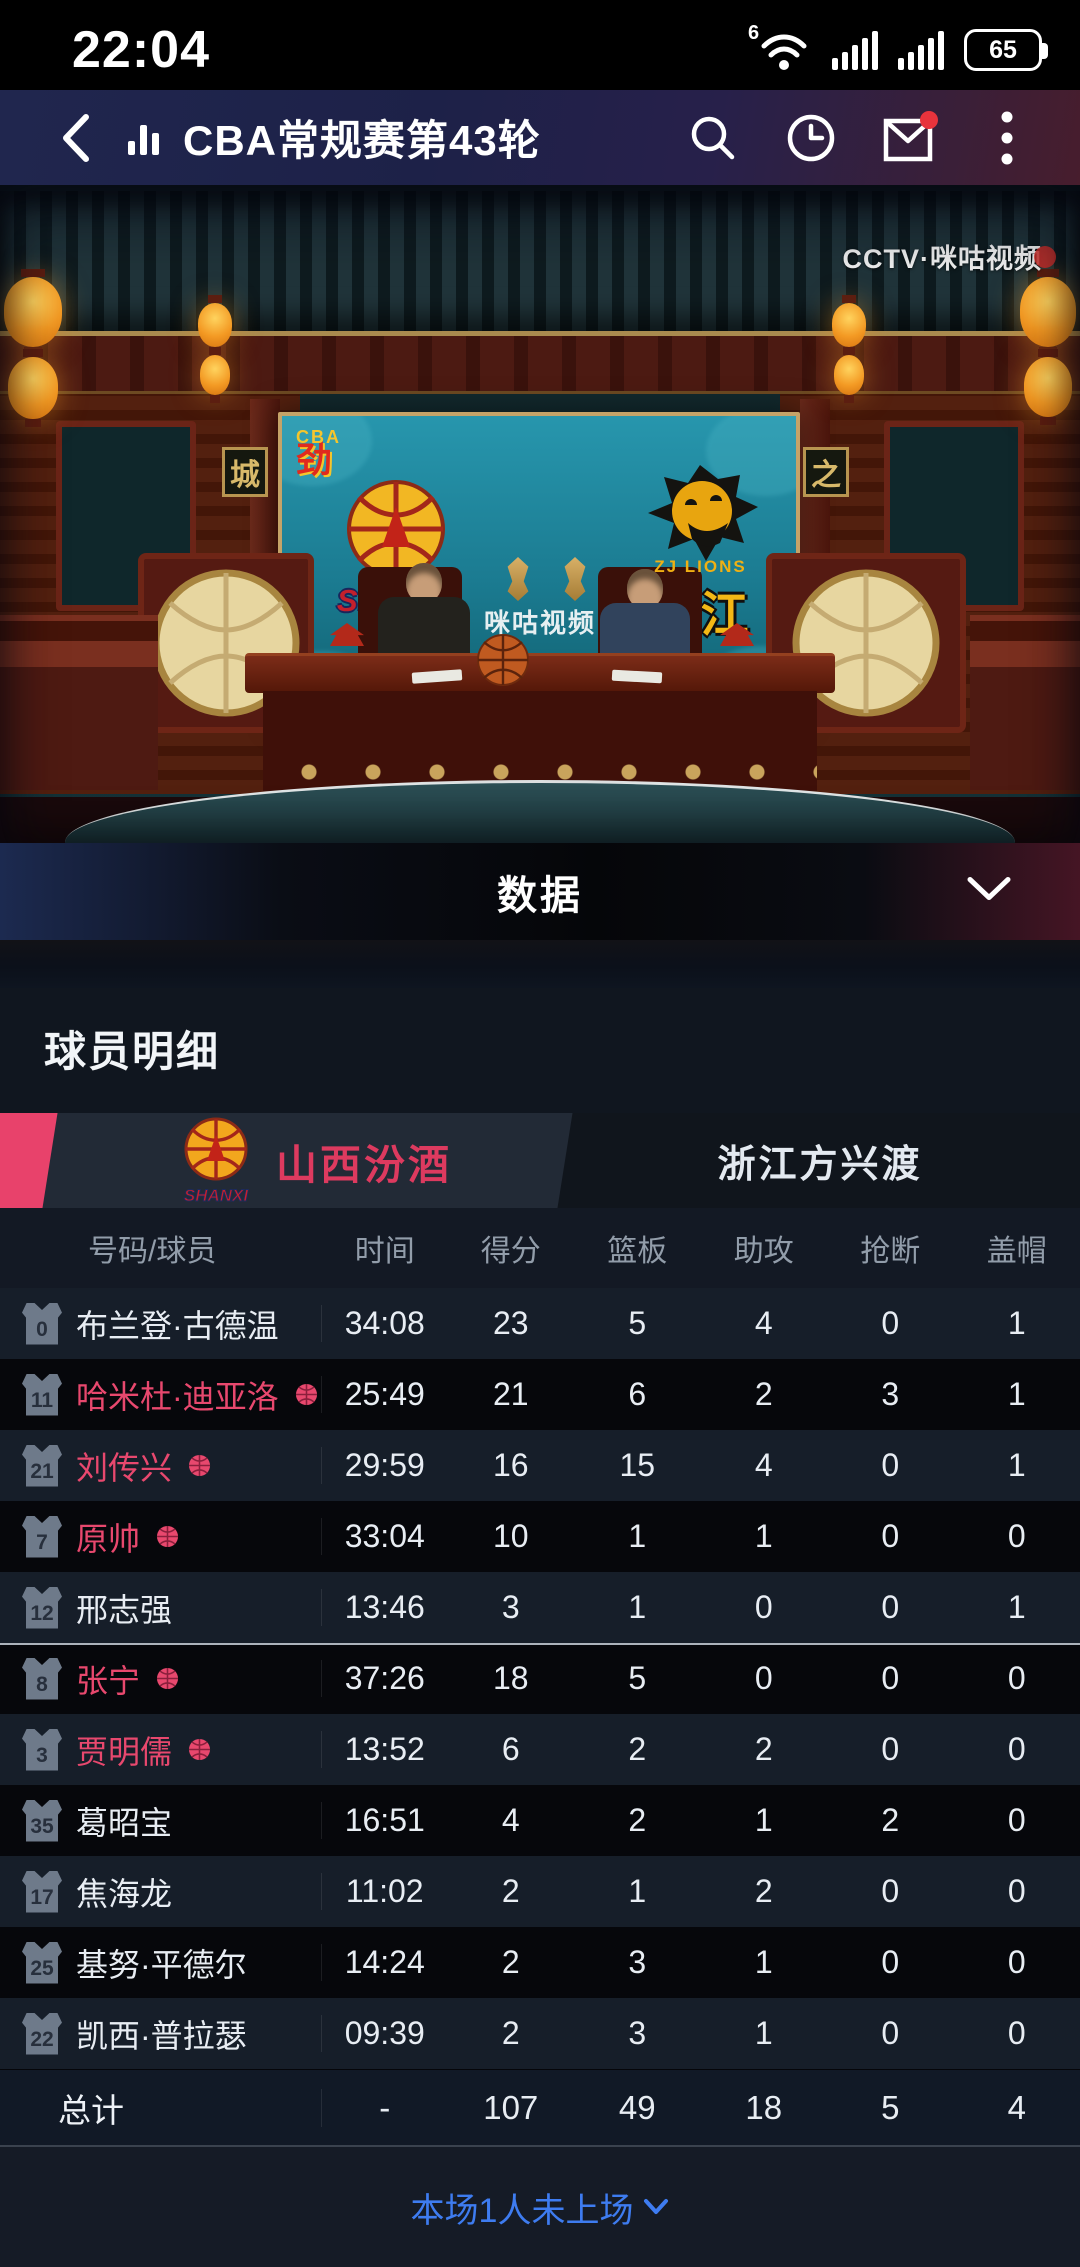 This screenshot has height=2267, width=1080. Describe the element at coordinates (540, 1962) in the screenshot. I see `table-row: 25 基努·平德尔 14:24 2 3 1 0 0` at that location.